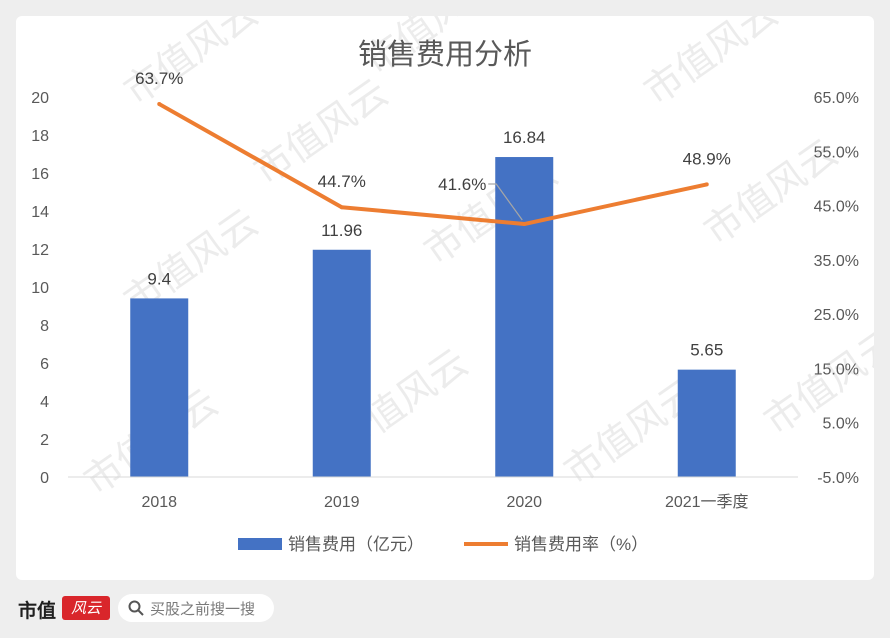 The height and width of the screenshot is (638, 890). What do you see at coordinates (524, 502) in the screenshot?
I see `x-axis-tick: 2020` at bounding box center [524, 502].